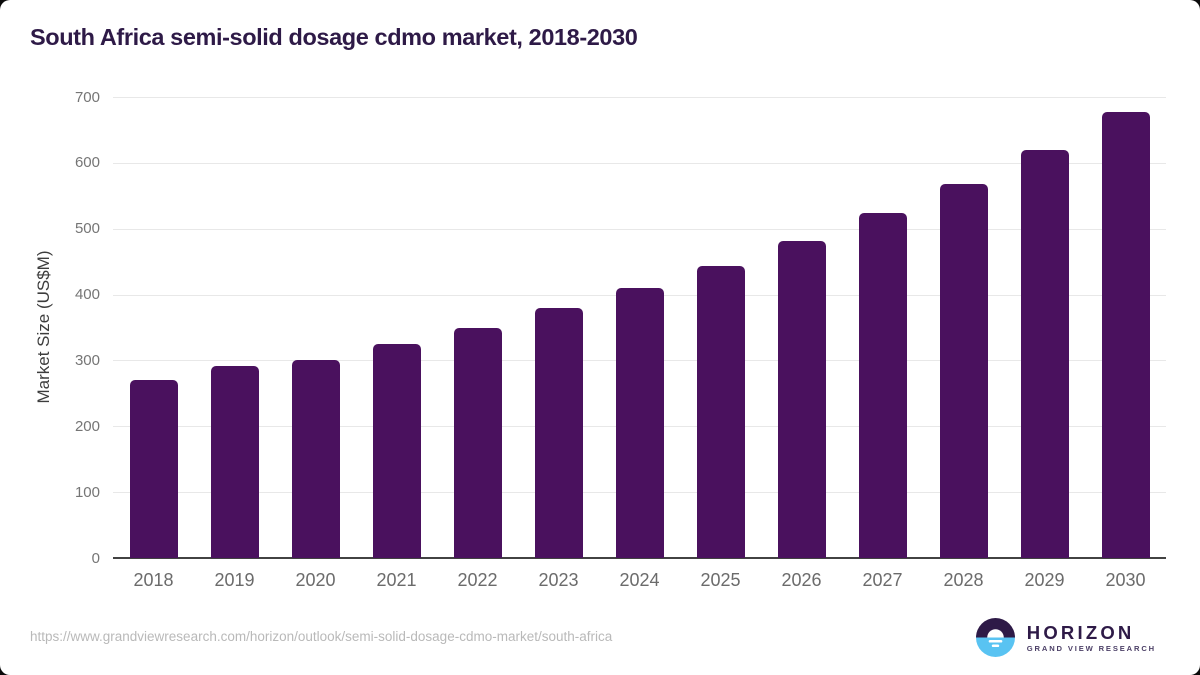 The image size is (1200, 675). I want to click on bar-2027, so click(882, 385).